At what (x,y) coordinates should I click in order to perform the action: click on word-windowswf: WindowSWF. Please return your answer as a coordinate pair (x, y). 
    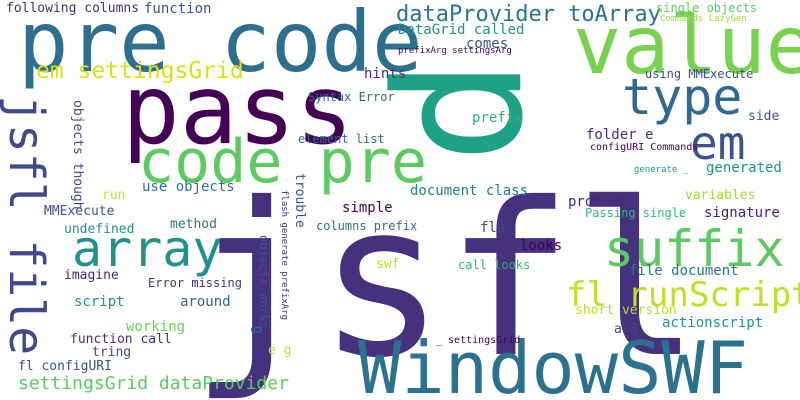
    Looking at the image, I should click on (553, 363).